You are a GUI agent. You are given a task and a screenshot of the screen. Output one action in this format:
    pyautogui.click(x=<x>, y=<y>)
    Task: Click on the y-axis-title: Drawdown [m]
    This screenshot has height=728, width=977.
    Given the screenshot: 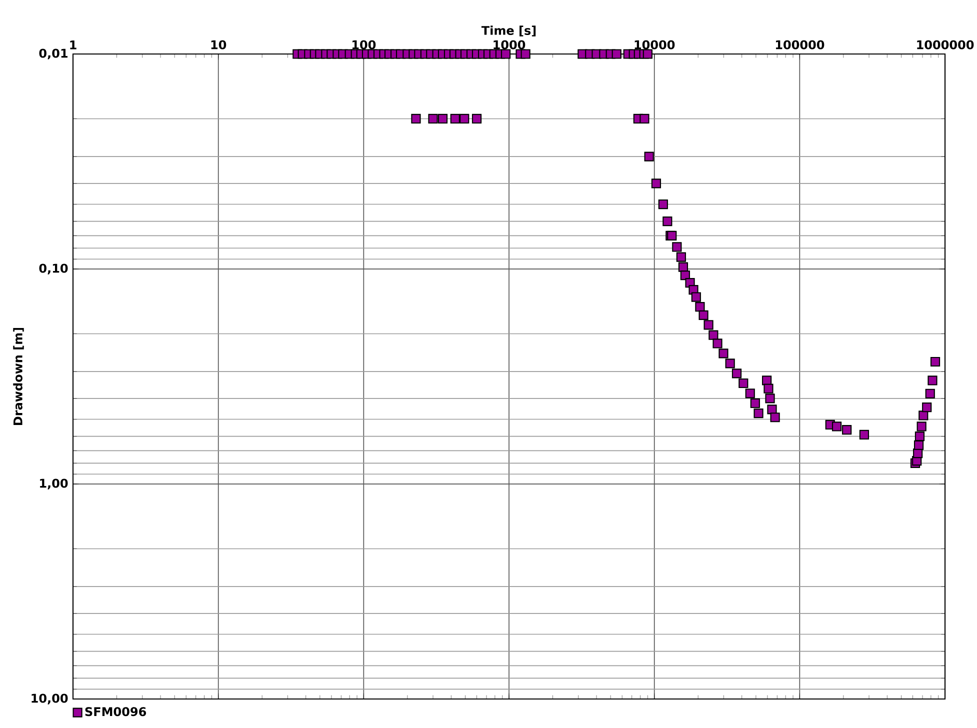 What is the action you would take?
    pyautogui.click(x=18, y=376)
    